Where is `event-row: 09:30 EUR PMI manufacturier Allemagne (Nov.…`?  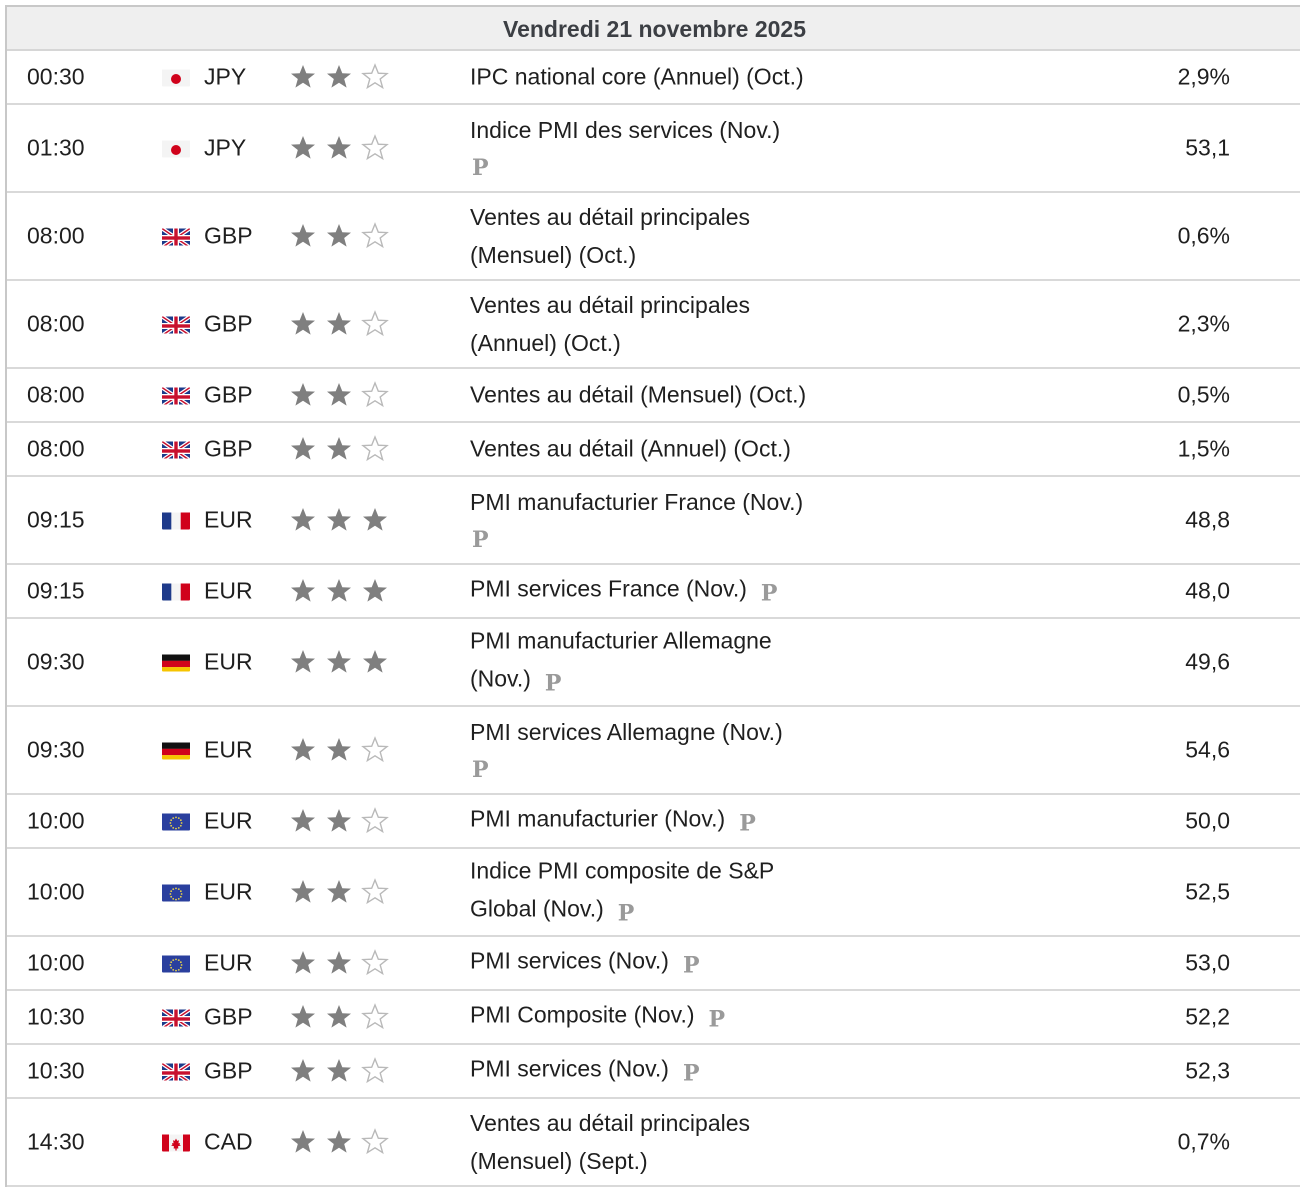 event-row: 09:30 EUR PMI manufacturier Allemagne (Nov.… is located at coordinates (653, 663).